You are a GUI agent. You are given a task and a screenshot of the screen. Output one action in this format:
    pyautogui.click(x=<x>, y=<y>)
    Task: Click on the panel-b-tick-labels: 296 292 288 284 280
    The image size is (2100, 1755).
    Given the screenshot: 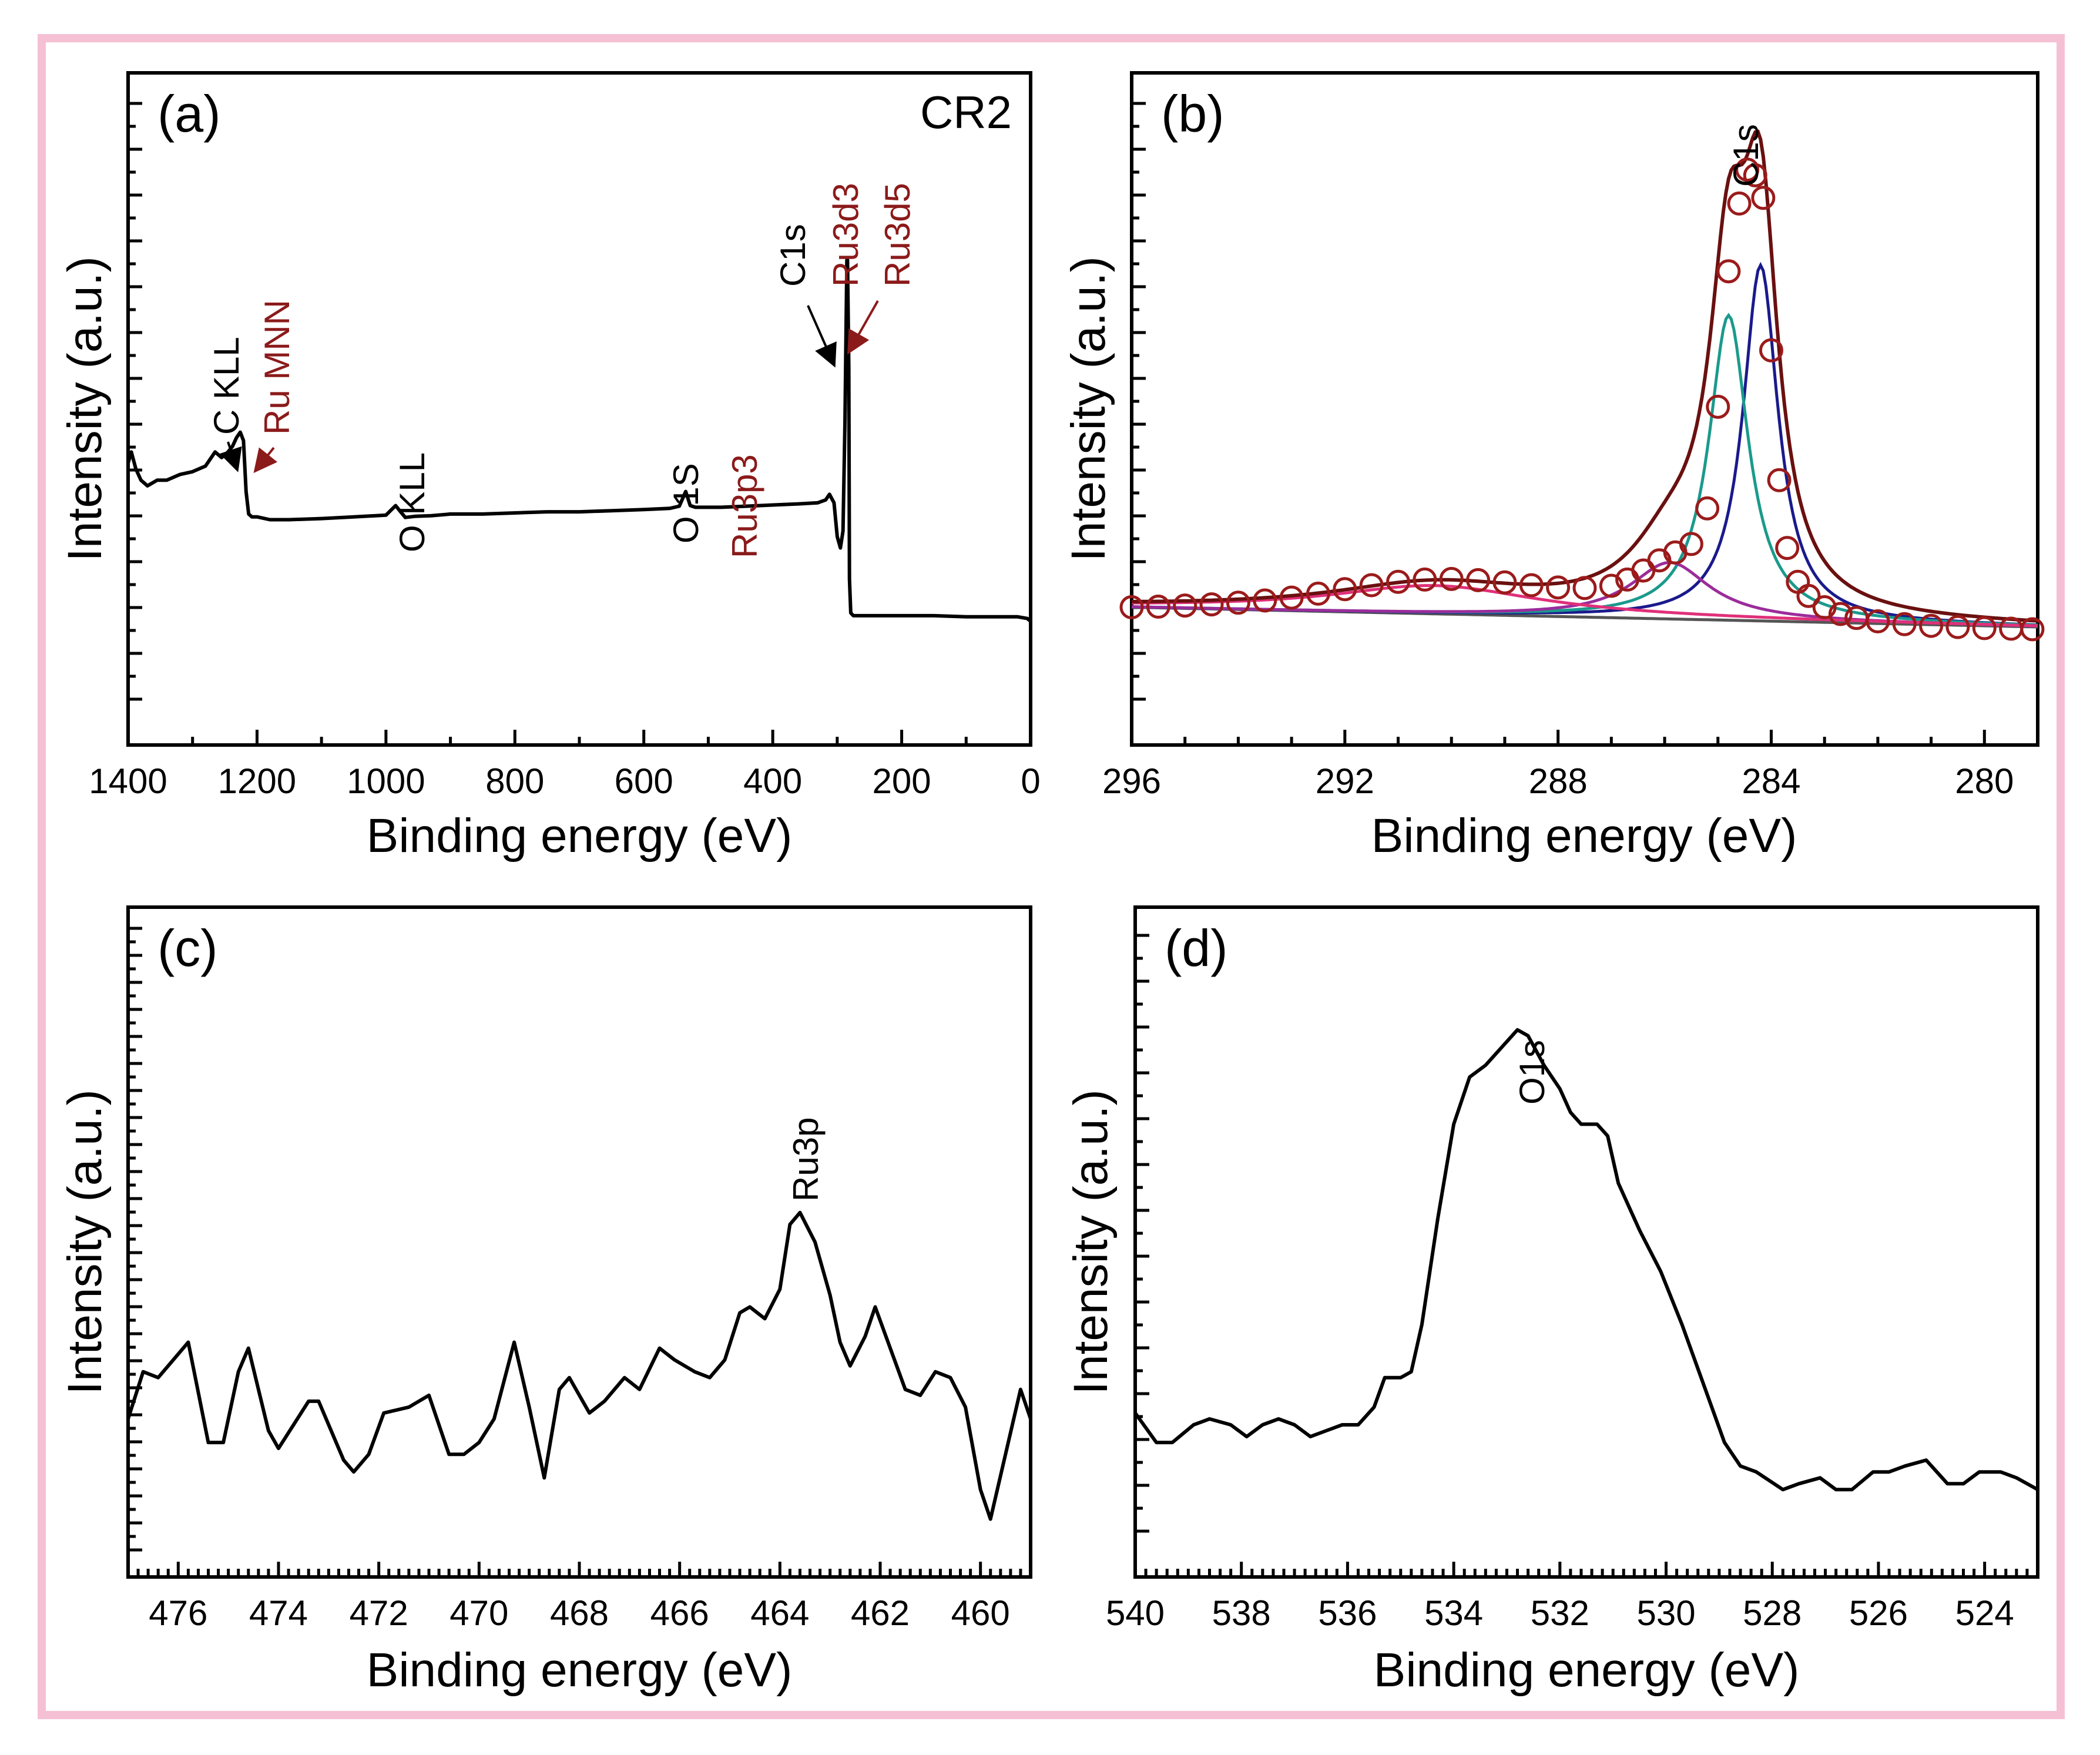 What is the action you would take?
    pyautogui.click(x=1558, y=781)
    